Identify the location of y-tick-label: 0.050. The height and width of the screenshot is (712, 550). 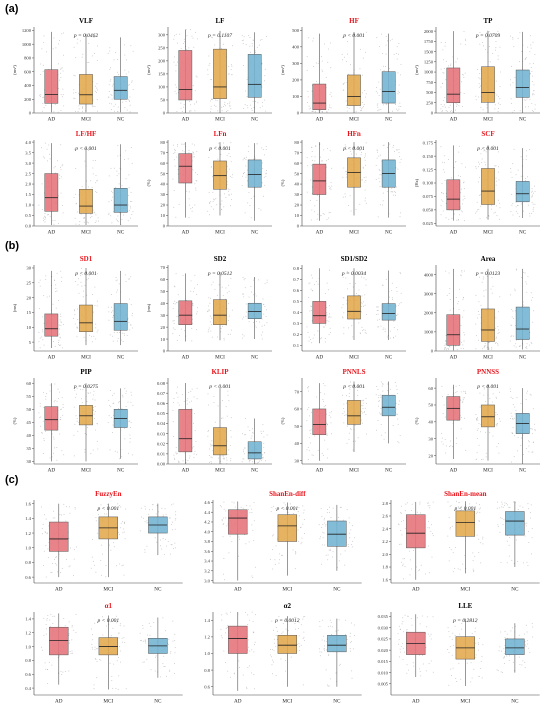
(428, 210).